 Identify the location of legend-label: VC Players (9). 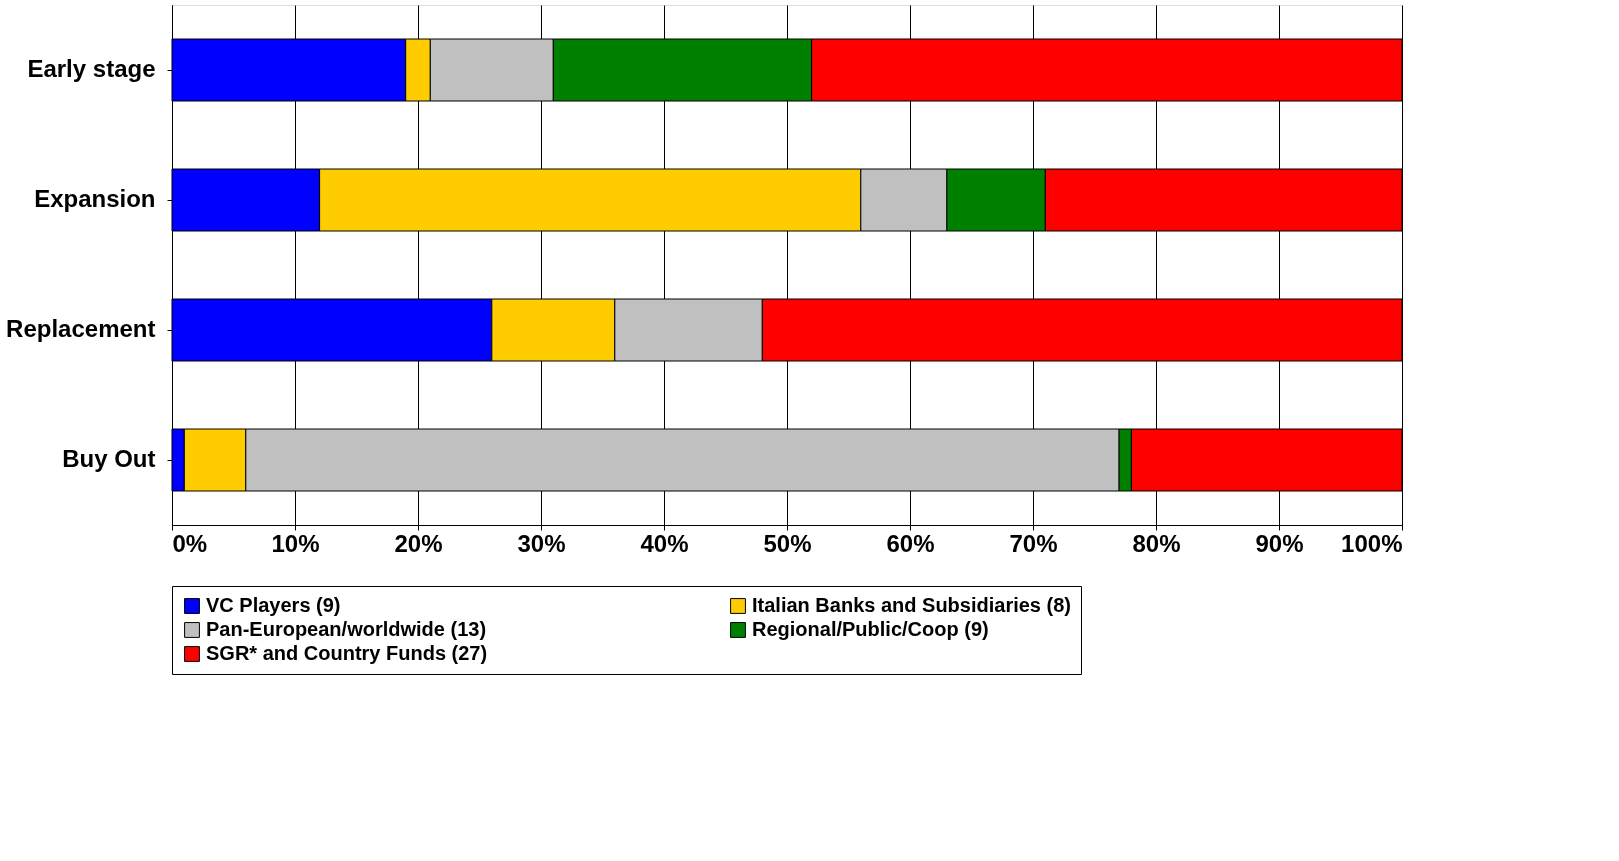
(273, 605).